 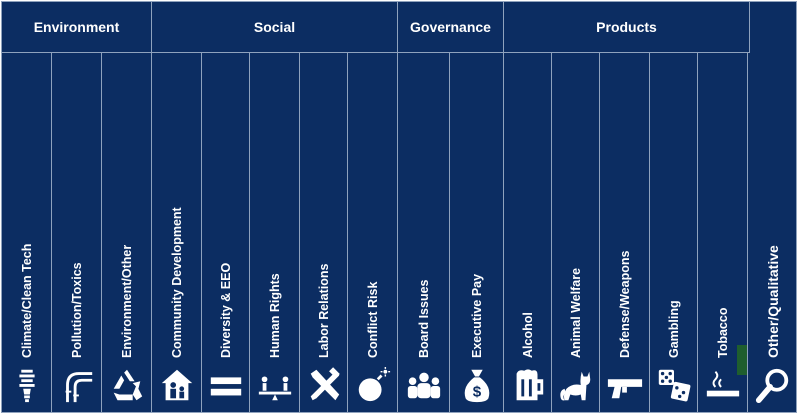 I want to click on group-social: Social, so click(x=275, y=27).